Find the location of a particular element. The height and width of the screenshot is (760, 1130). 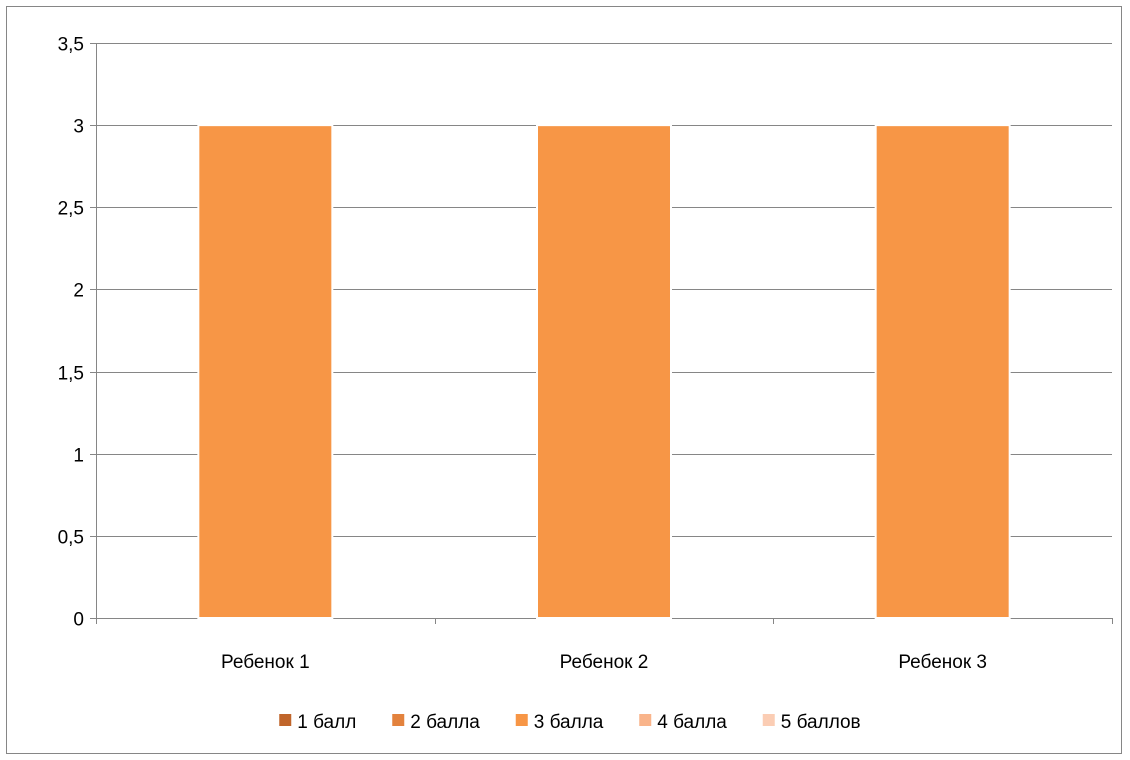

x-tick-label: Ребенок 1 is located at coordinates (265, 662).